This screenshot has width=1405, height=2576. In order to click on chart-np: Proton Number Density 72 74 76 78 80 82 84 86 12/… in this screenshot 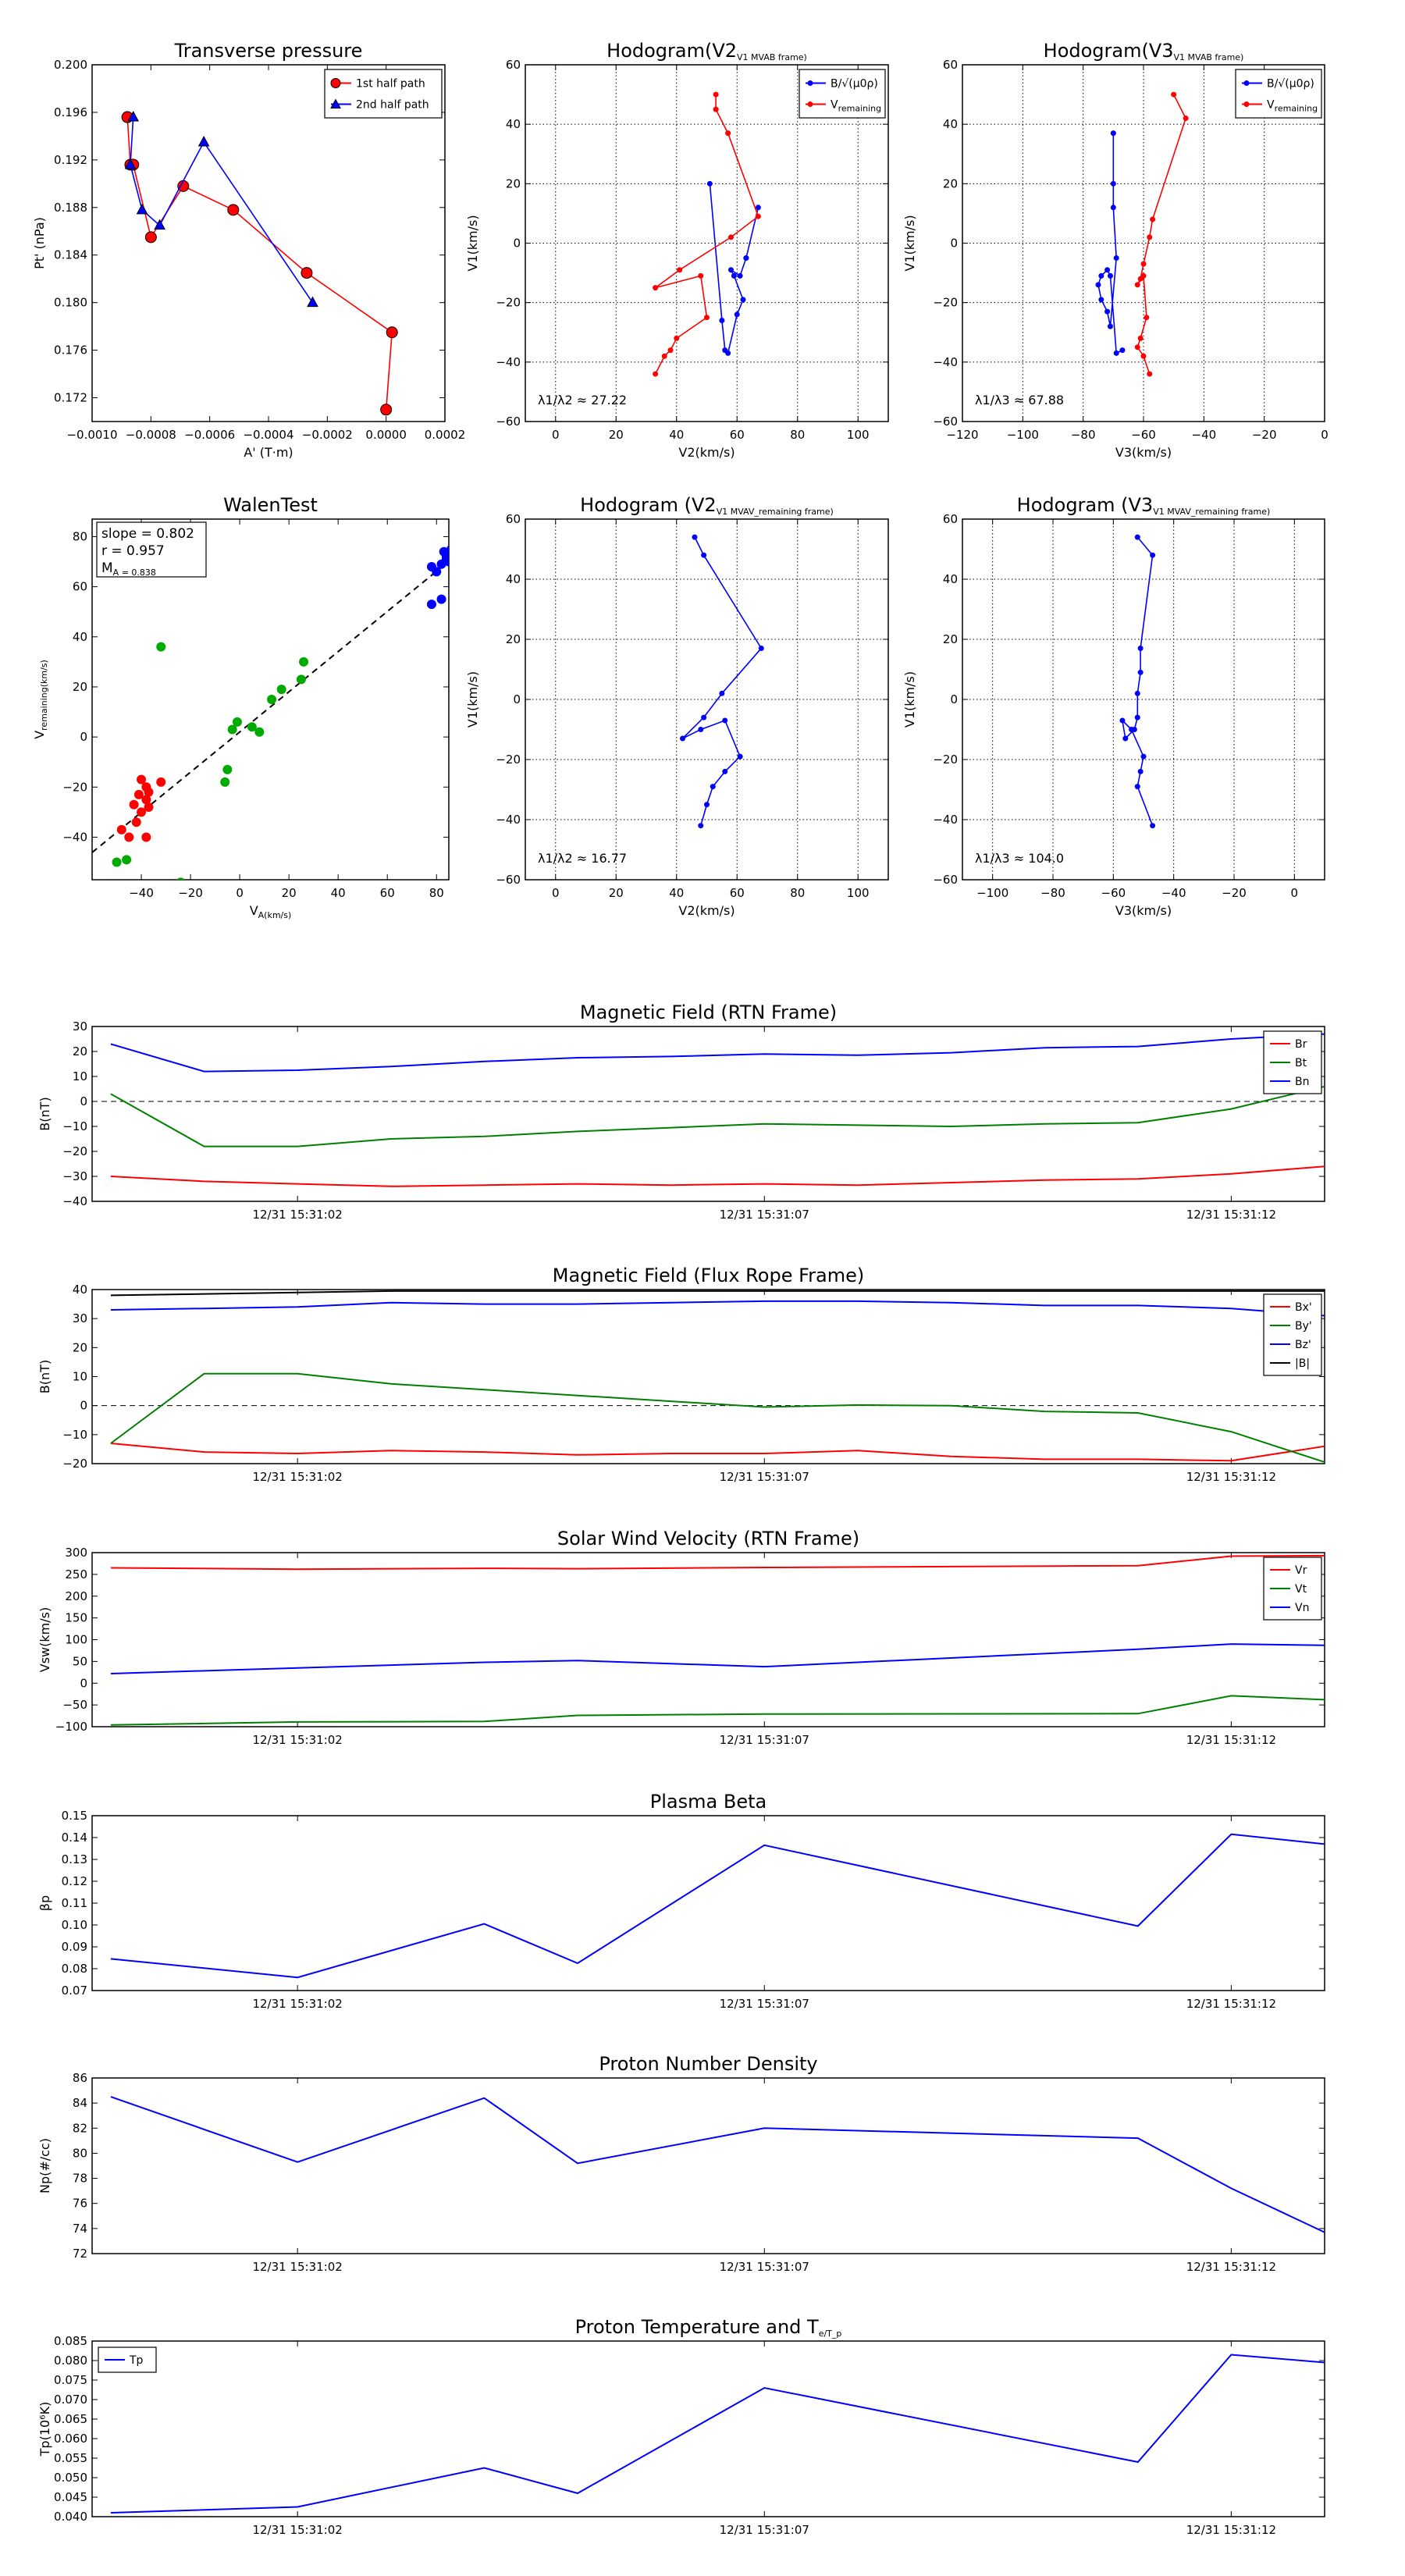, I will do `click(681, 2163)`.